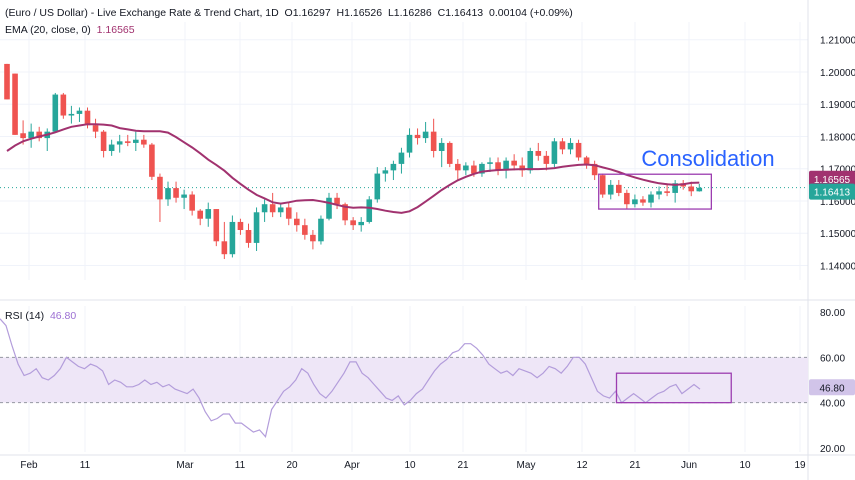  What do you see at coordinates (831, 388) in the screenshot?
I see `svg-text: 46.80` at bounding box center [831, 388].